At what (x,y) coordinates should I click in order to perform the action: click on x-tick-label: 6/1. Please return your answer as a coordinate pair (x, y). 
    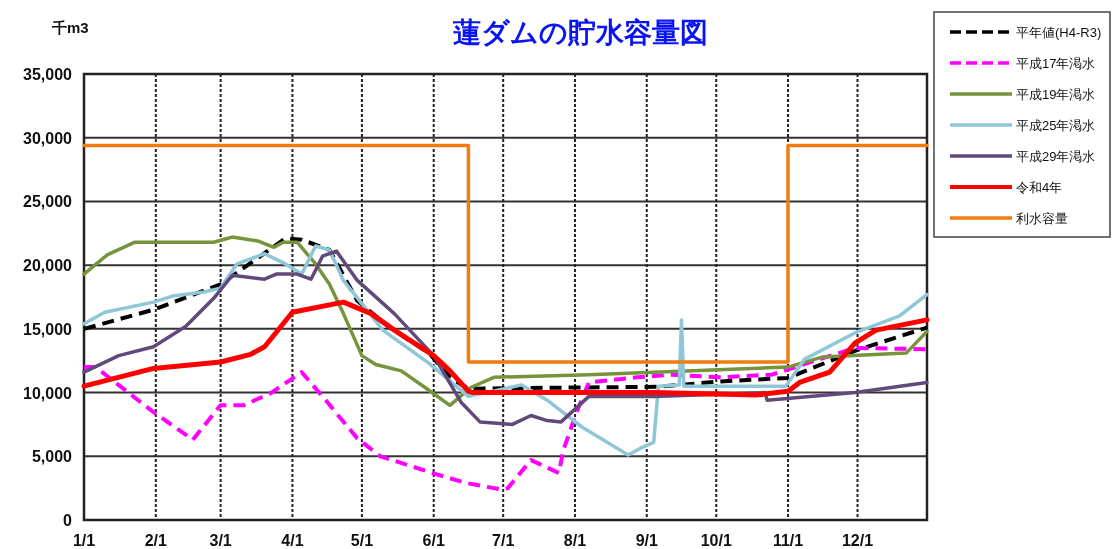
    Looking at the image, I should click on (433, 540).